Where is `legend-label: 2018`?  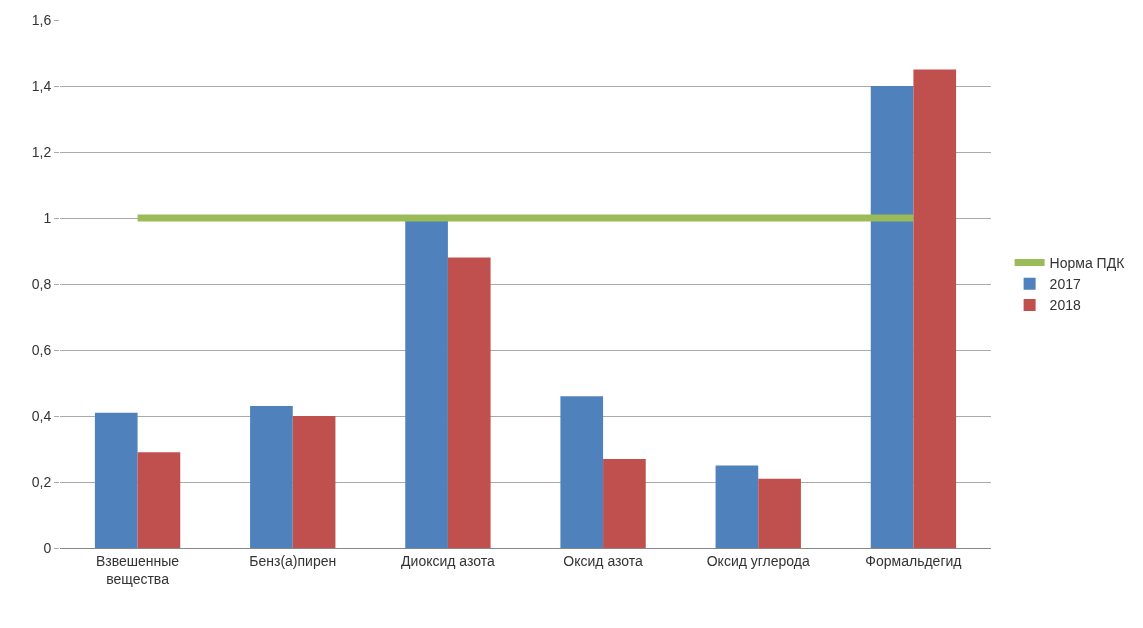 legend-label: 2018 is located at coordinates (1065, 305).